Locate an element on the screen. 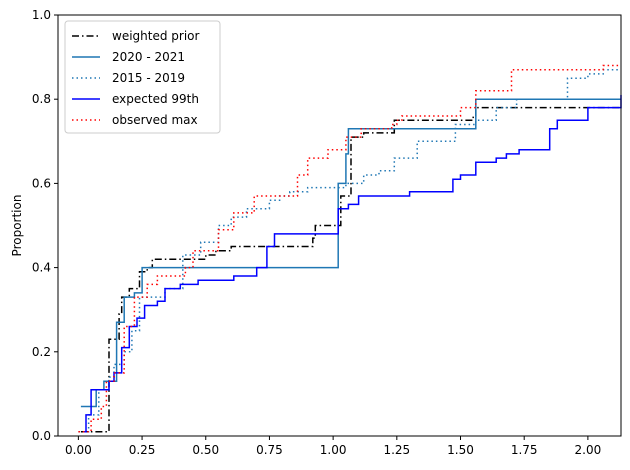 The image size is (630, 470). legend-box is located at coordinates (142, 77).